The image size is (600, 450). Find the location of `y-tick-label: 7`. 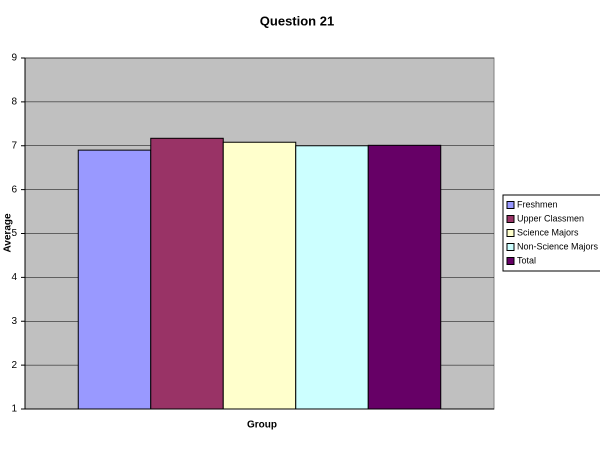

y-tick-label: 7 is located at coordinates (14, 145).